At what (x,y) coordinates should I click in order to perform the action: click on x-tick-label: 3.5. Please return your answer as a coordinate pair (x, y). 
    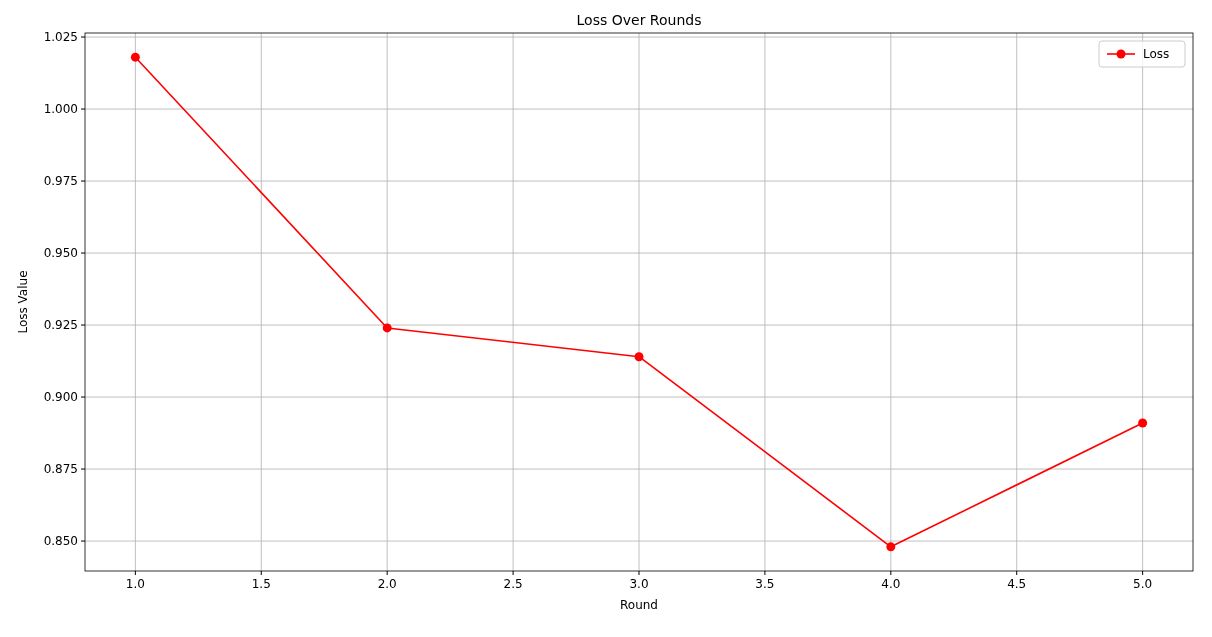
    Looking at the image, I should click on (765, 584).